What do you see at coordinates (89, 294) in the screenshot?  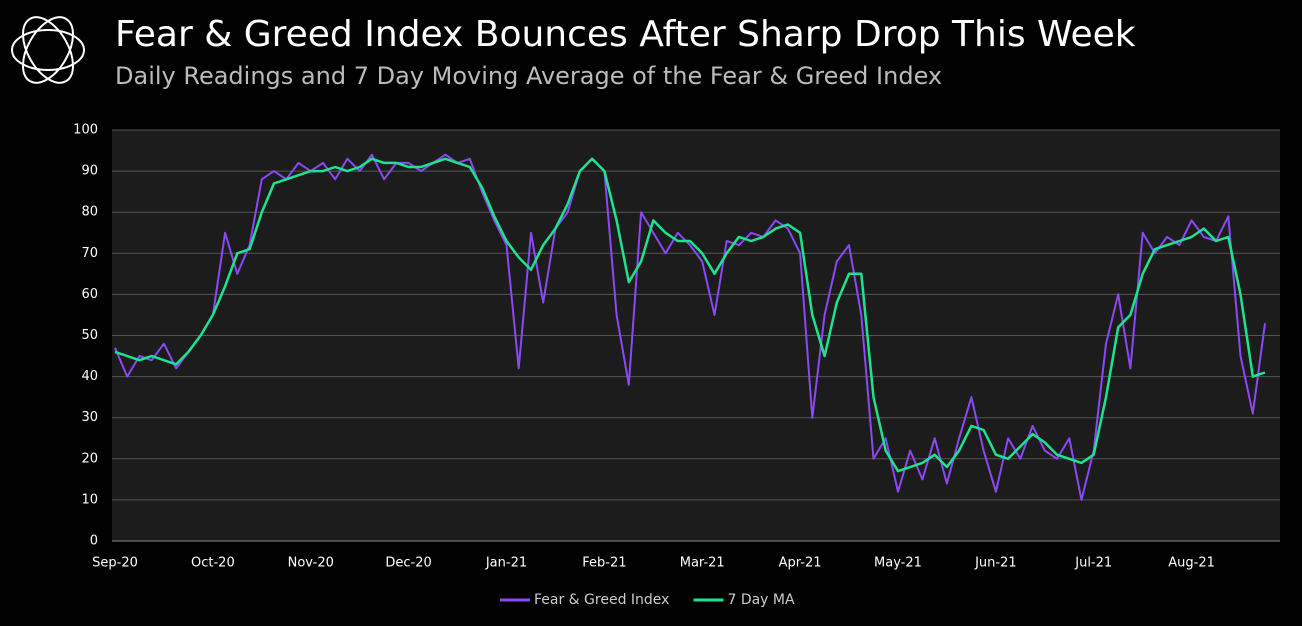 I see `y-tick-label: 60` at bounding box center [89, 294].